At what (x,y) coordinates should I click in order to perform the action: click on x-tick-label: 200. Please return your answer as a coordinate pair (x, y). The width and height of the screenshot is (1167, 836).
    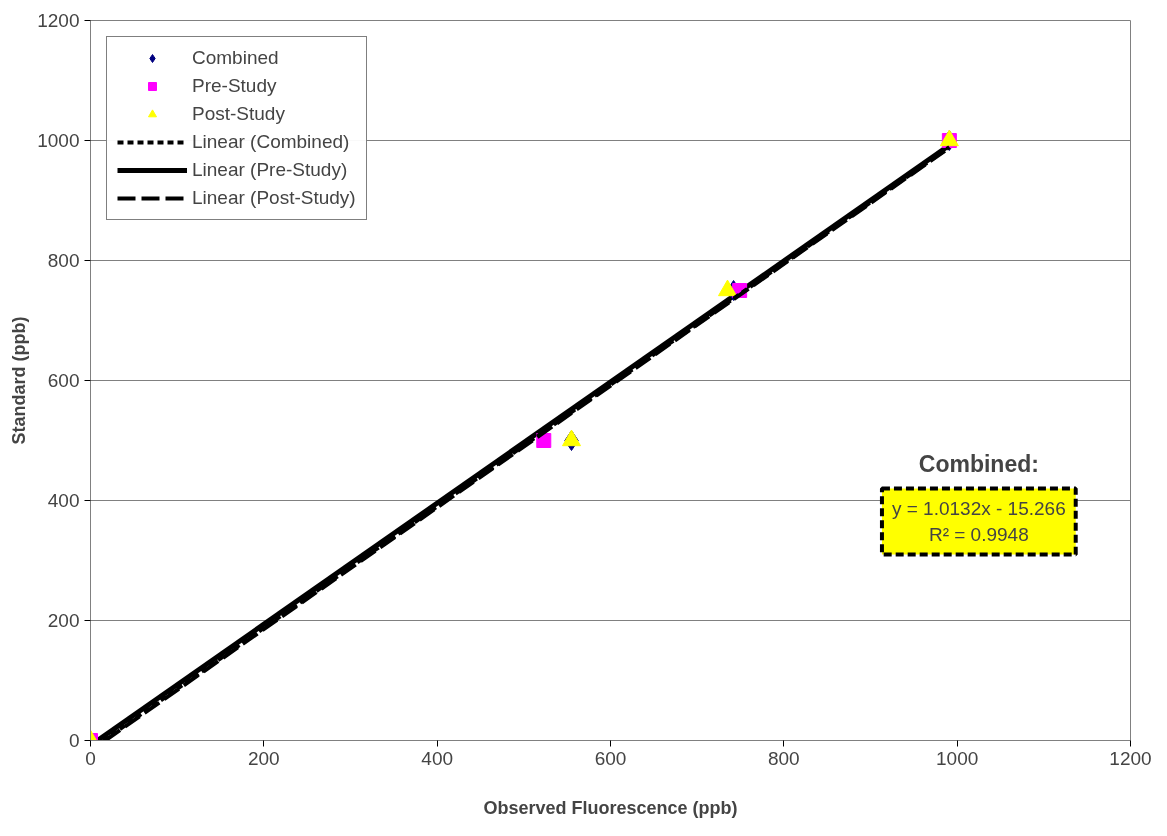
    Looking at the image, I should click on (263, 758).